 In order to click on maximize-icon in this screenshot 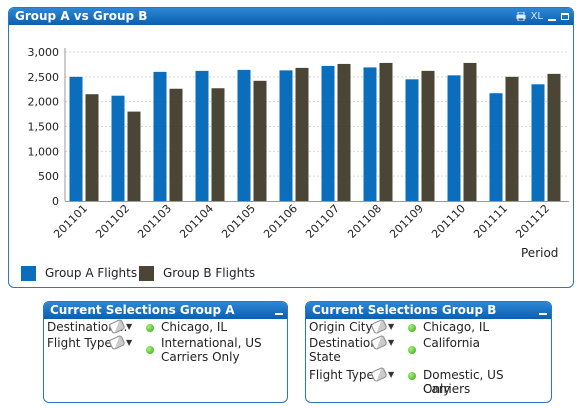, I will do `click(565, 16)`.